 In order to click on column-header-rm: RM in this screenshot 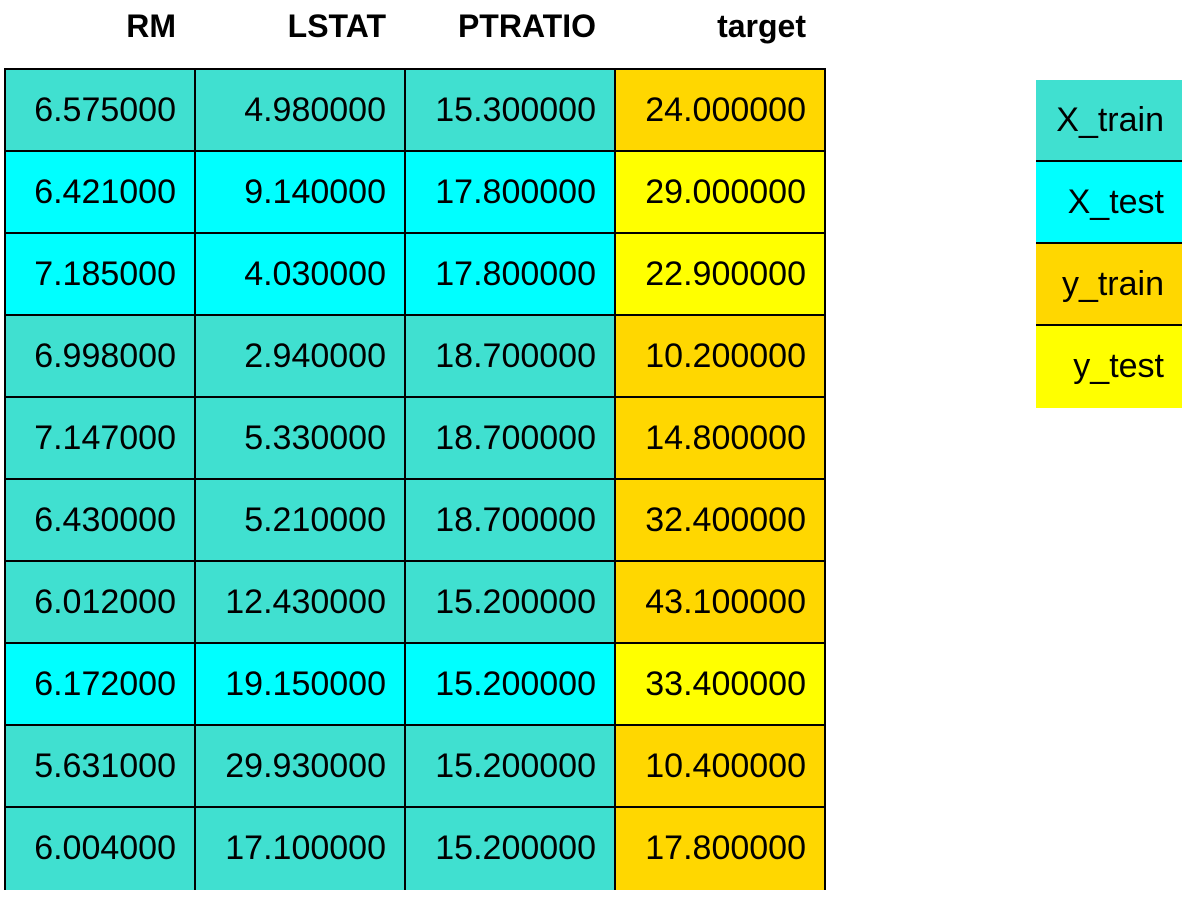, I will do `click(151, 26)`.